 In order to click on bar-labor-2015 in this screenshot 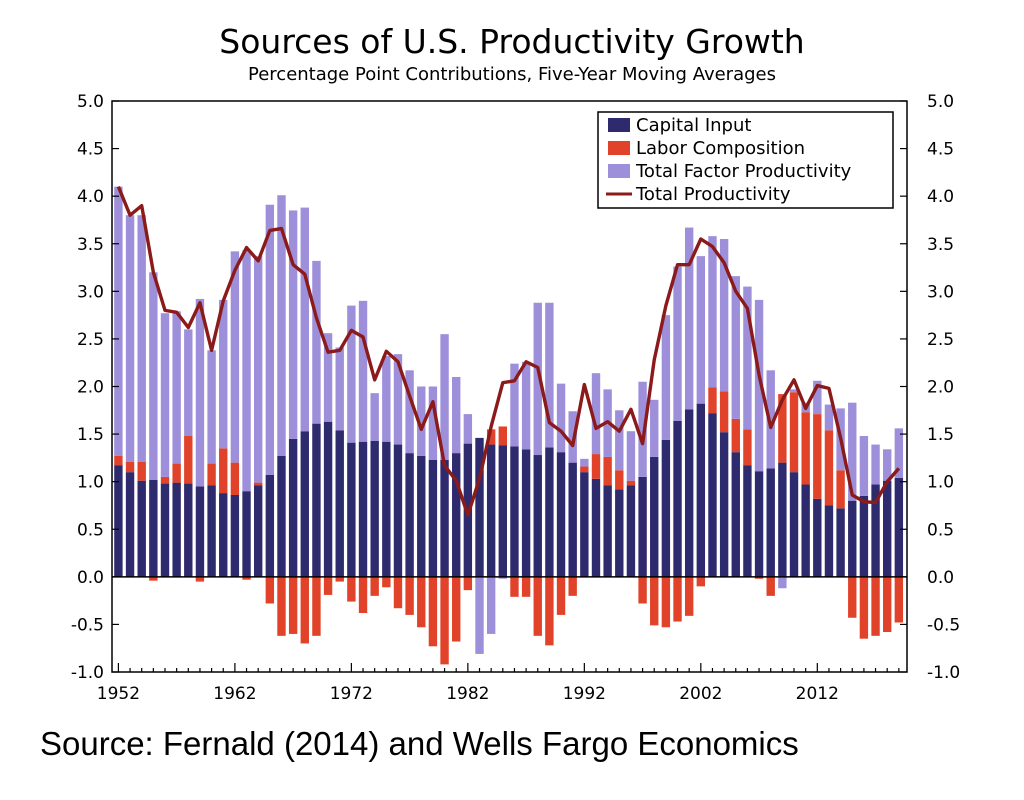, I will do `click(852, 597)`.